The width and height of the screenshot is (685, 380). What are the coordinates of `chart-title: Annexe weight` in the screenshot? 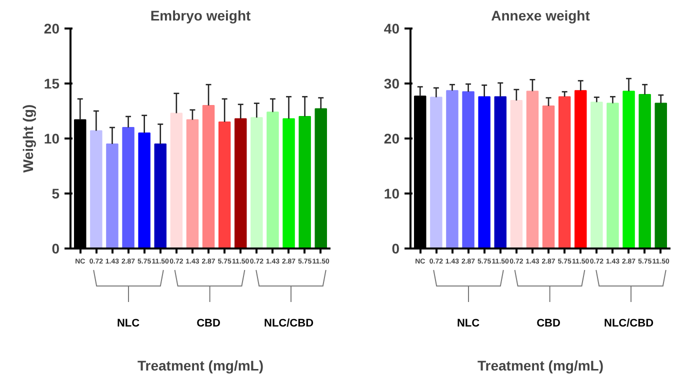 It's located at (540, 16).